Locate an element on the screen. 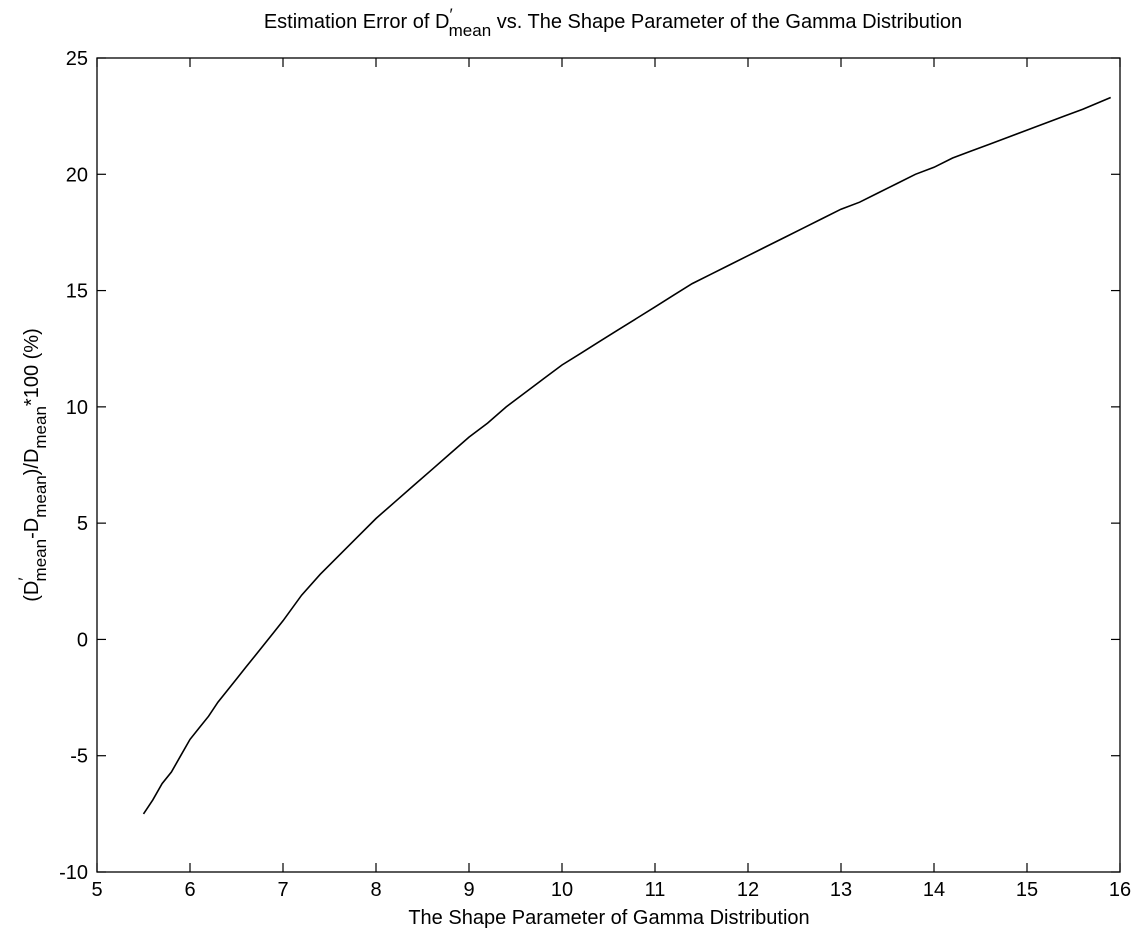 This screenshot has height=935, width=1142. x-tick-label: 11 is located at coordinates (655, 890).